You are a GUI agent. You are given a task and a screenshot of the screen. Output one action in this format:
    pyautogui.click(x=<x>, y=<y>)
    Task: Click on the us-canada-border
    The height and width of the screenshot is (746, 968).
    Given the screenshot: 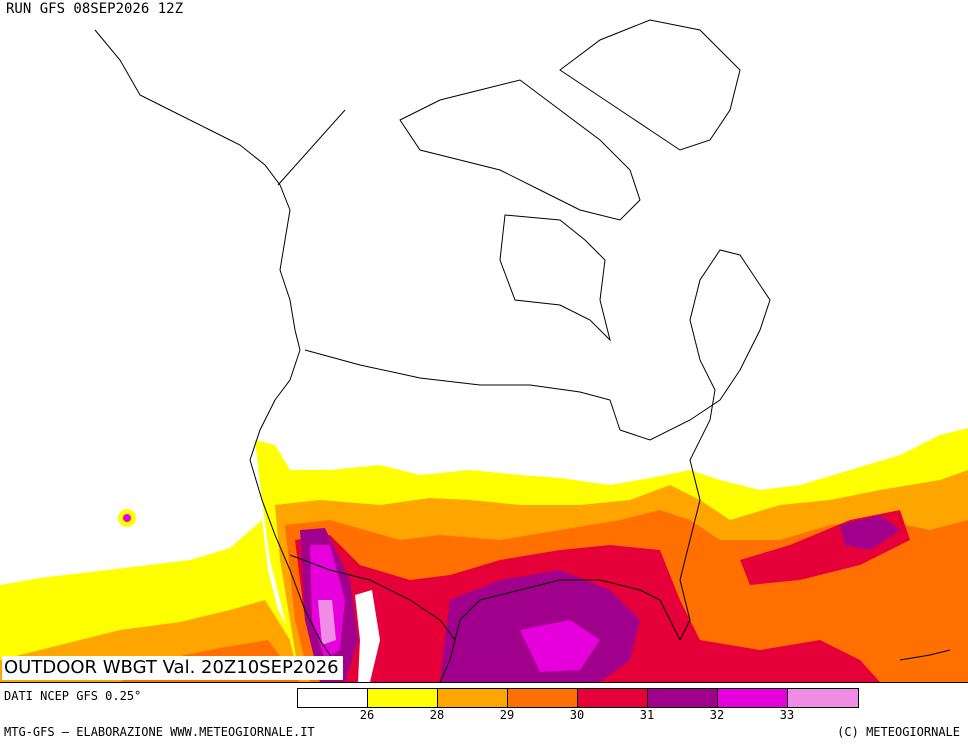 What is the action you would take?
    pyautogui.click(x=462, y=390)
    